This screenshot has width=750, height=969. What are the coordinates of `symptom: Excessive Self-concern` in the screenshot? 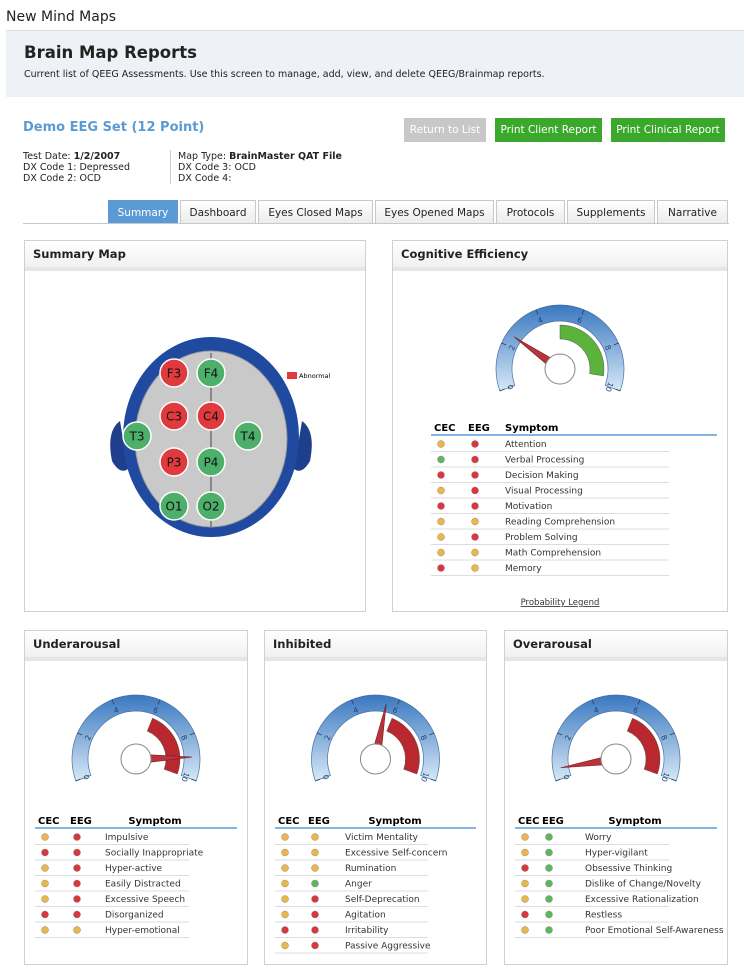 It's located at (396, 854).